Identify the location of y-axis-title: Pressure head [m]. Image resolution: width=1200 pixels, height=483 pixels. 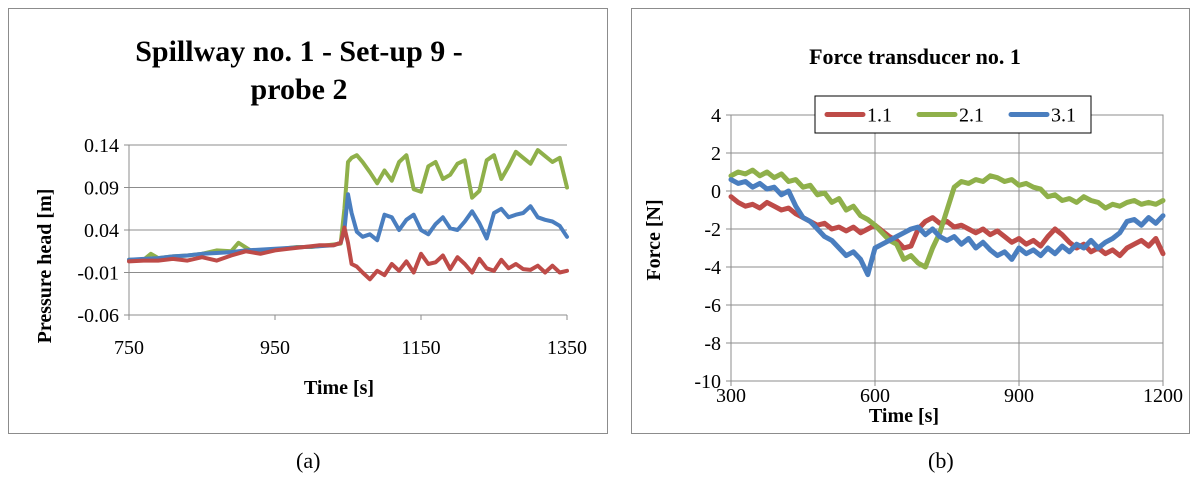
(45, 266).